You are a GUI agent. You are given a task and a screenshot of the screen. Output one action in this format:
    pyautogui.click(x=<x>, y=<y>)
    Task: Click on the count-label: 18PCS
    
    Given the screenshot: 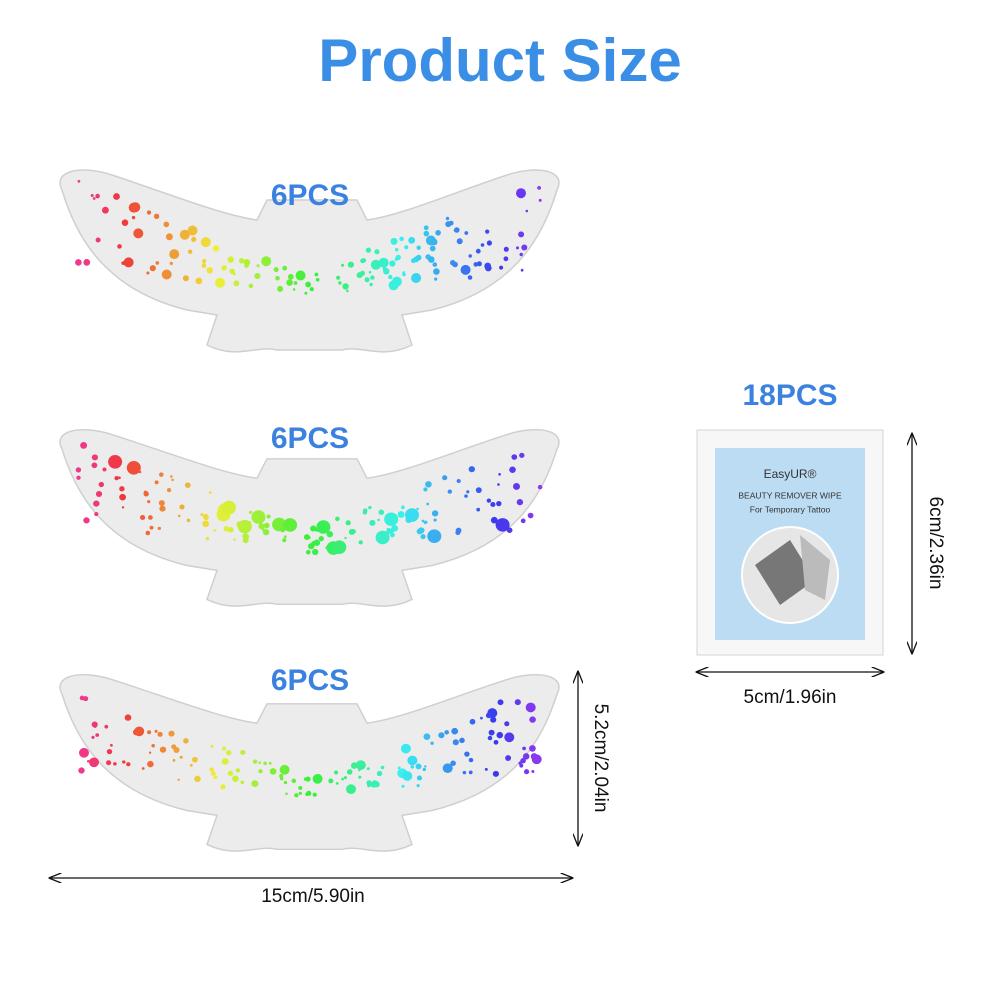 What is the action you would take?
    pyautogui.click(x=789, y=395)
    